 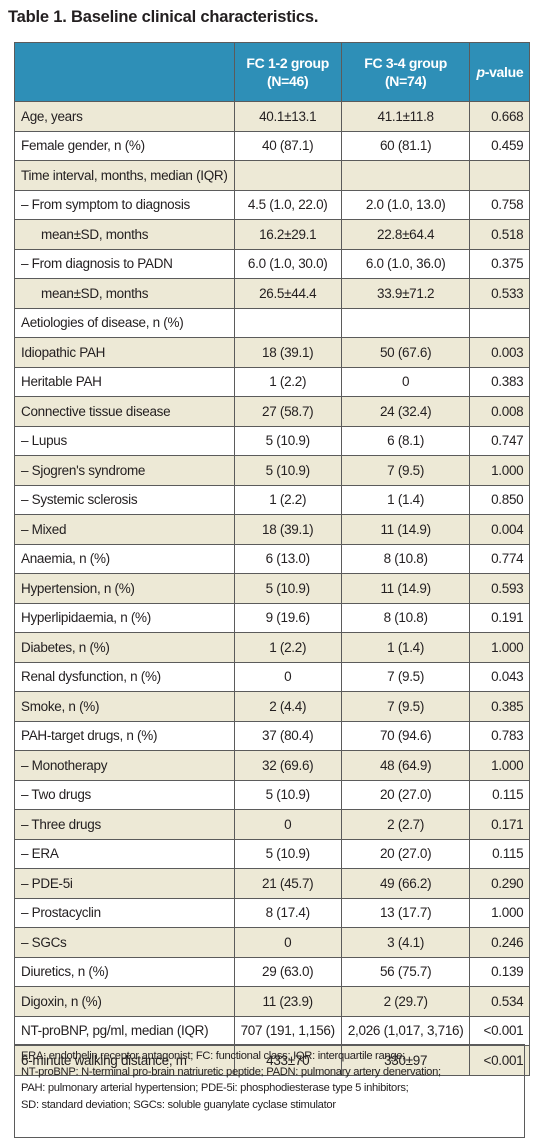 I want to click on fc34-value-cell: 50 (67.6), so click(x=405, y=352).